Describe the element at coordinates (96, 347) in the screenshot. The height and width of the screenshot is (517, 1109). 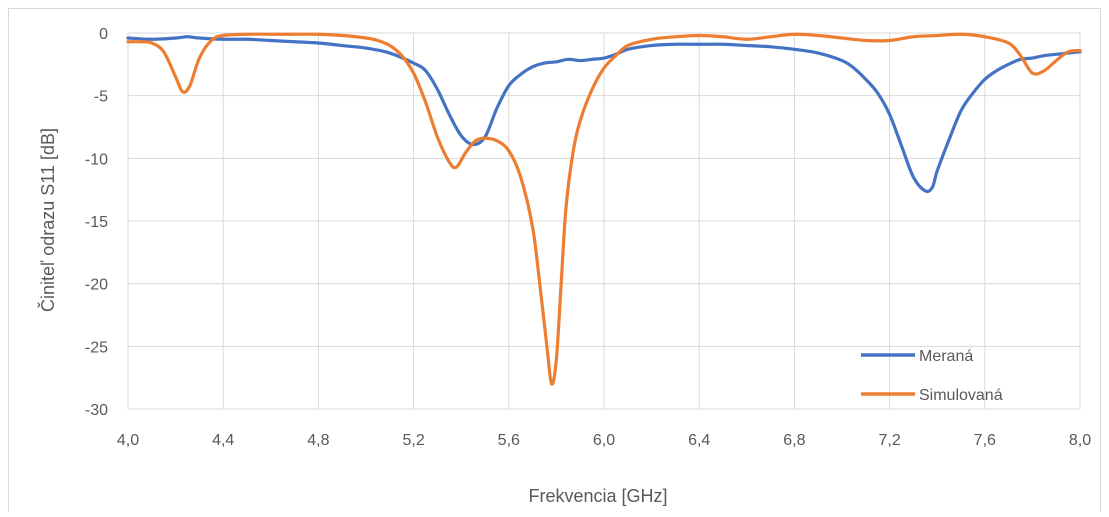
I see `y-tick-label: -25` at that location.